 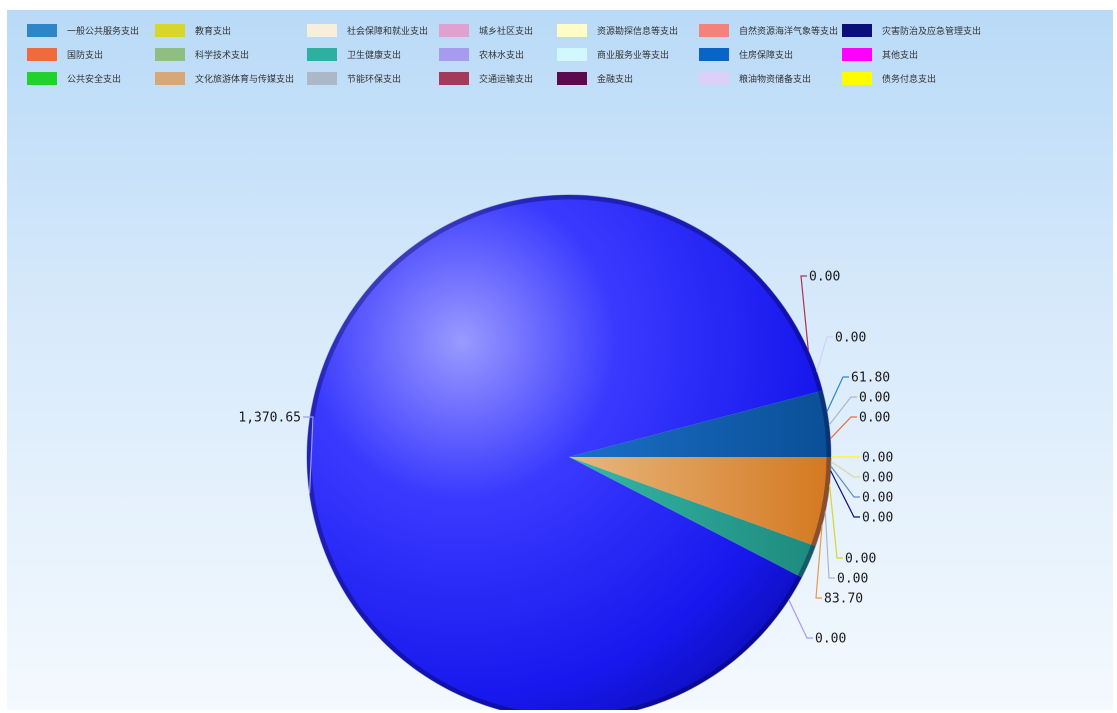 I want to click on data-label: 1,370.65, so click(x=269, y=418).